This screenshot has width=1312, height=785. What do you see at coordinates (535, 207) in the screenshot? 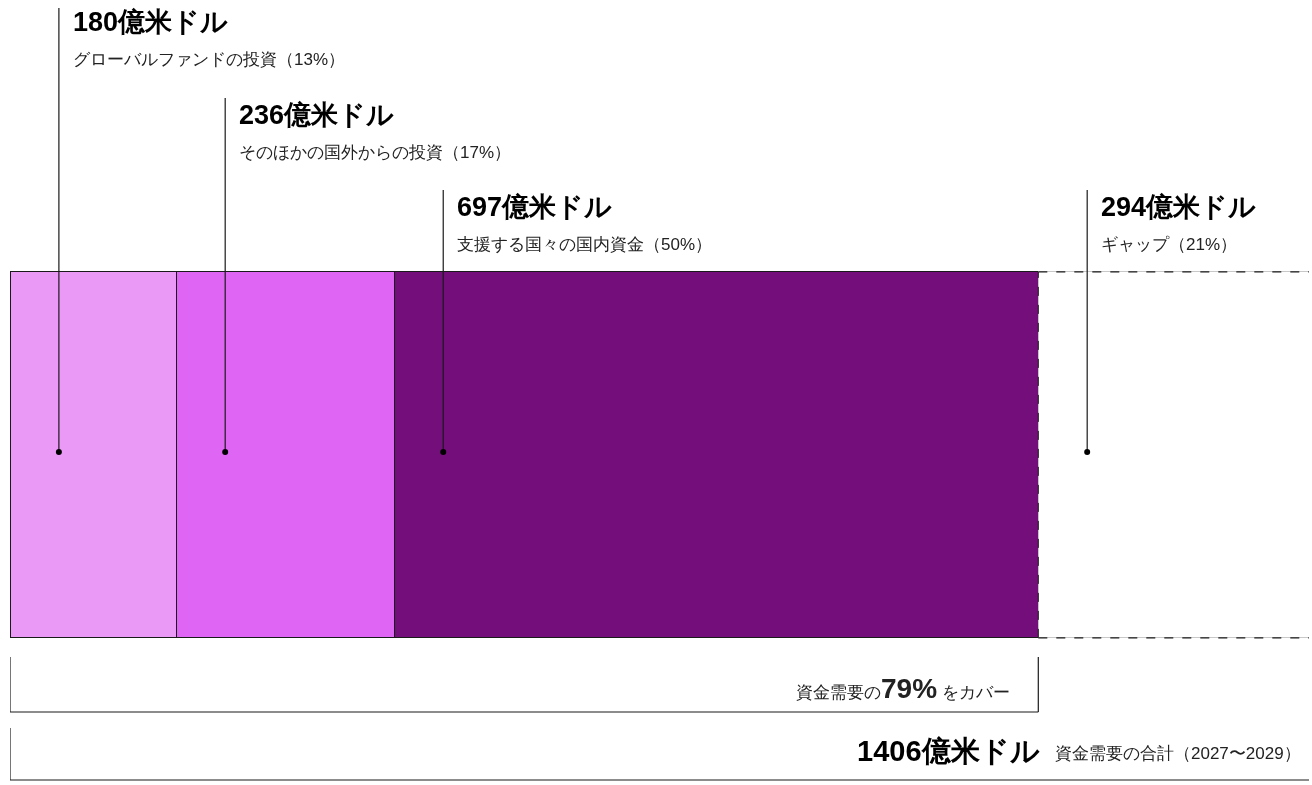
I see `data-label: 697億米ドル` at bounding box center [535, 207].